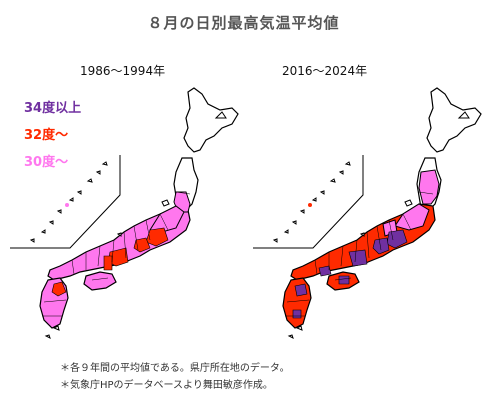 This screenshot has height=404, width=487. Describe the element at coordinates (46, 162) in the screenshot. I see `legend-label: 30度～` at that location.